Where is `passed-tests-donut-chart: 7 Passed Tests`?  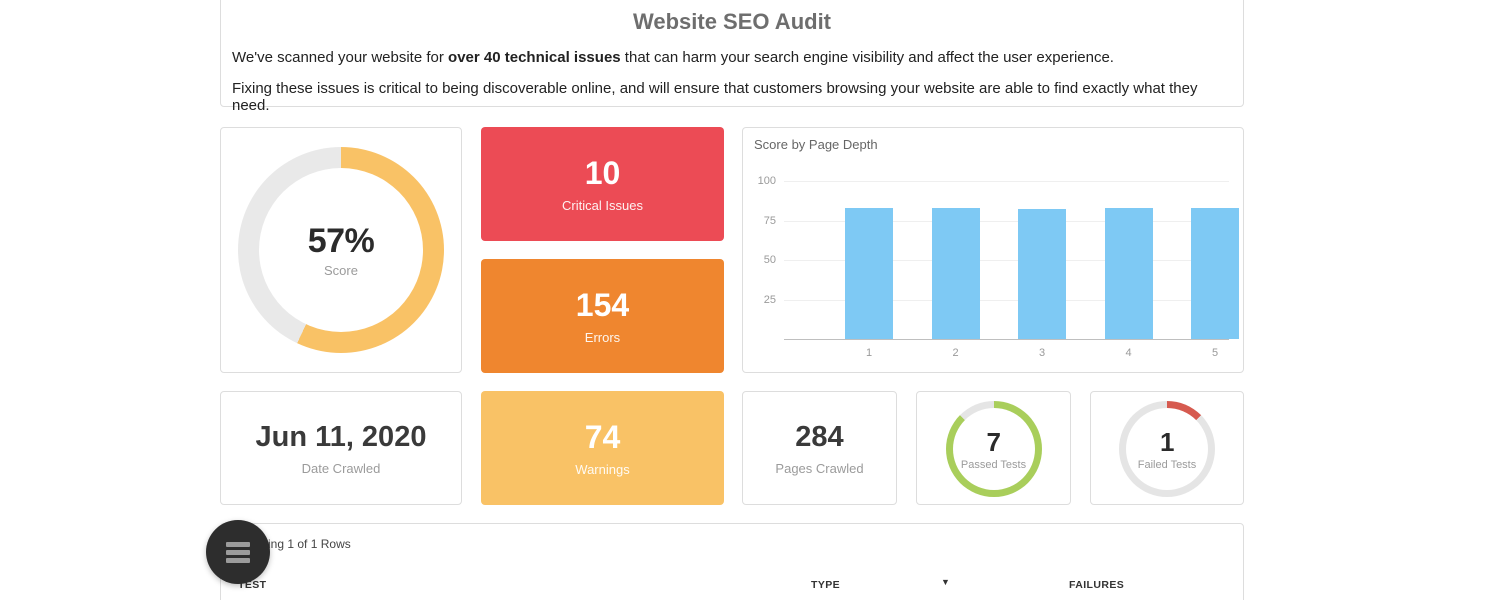
passed-tests-donut-chart: 7 Passed Tests is located at coordinates (993, 449).